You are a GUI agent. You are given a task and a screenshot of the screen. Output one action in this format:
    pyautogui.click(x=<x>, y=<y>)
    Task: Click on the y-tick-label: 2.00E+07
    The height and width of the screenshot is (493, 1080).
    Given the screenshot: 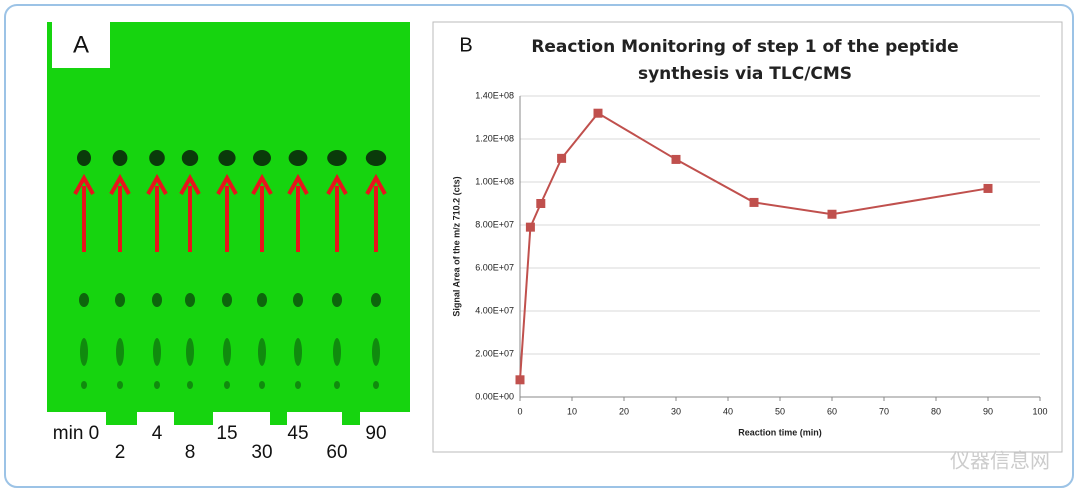 What is the action you would take?
    pyautogui.click(x=494, y=353)
    